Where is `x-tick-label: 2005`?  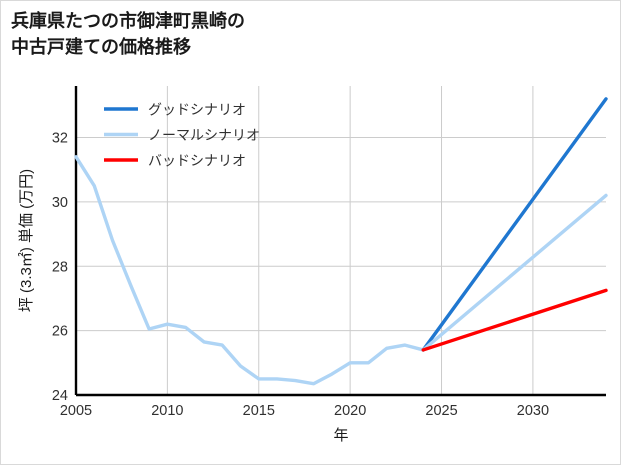 x-tick-label: 2005 is located at coordinates (76, 411).